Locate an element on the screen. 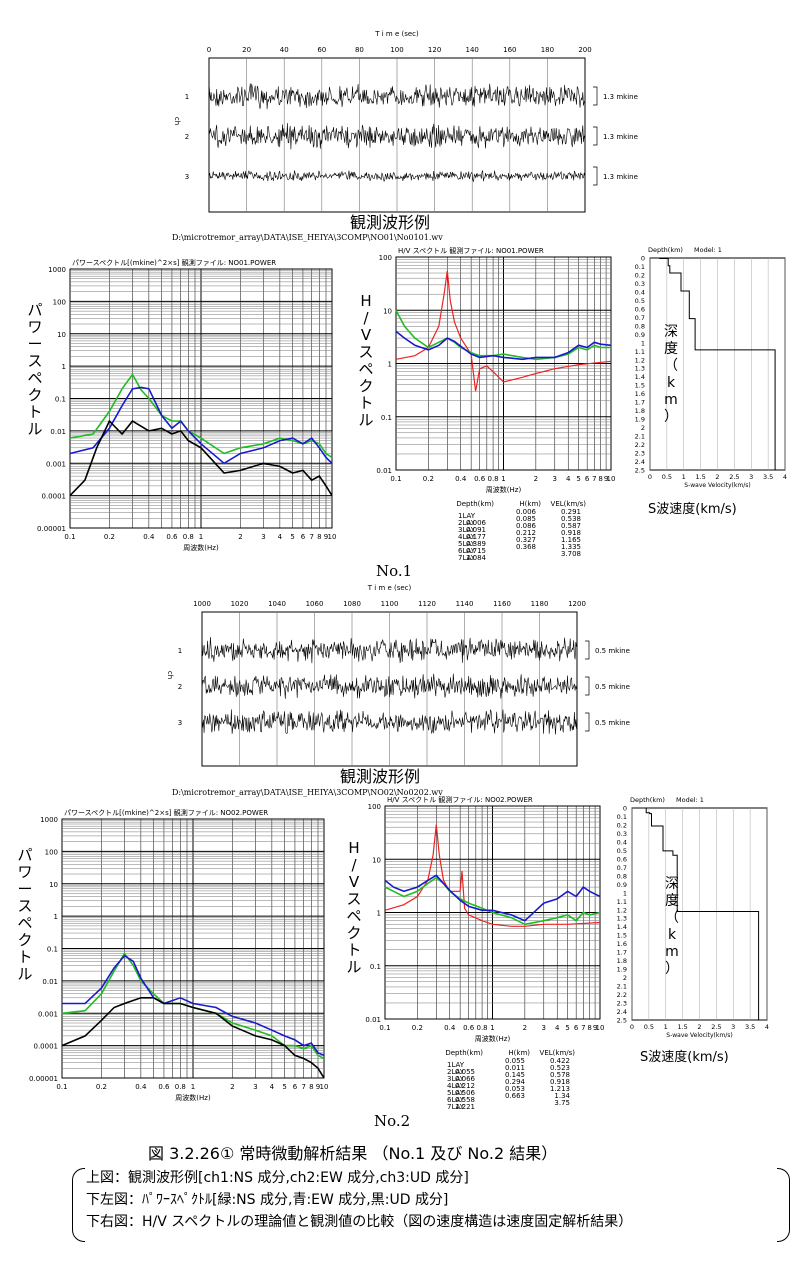  y-axis-label-char: ペ is located at coordinates (365, 369).